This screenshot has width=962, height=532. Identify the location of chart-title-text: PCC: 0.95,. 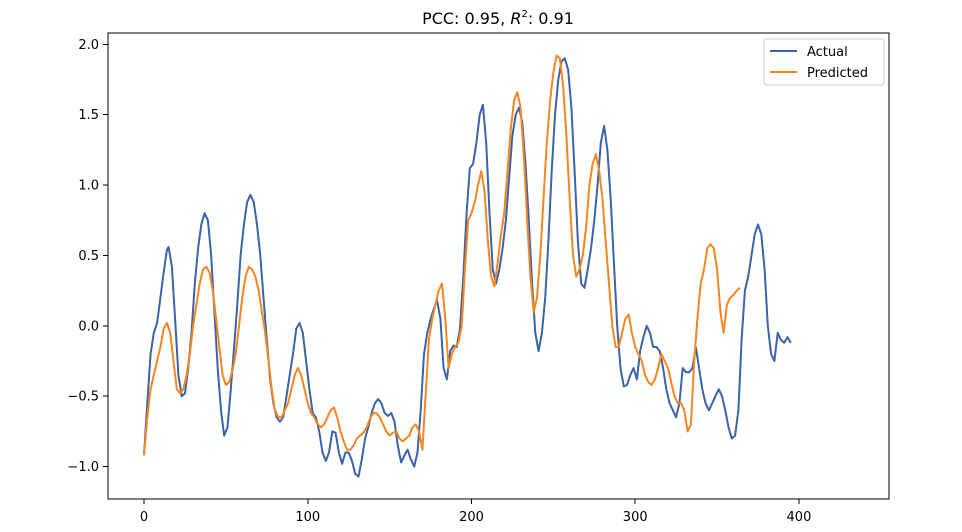
(466, 18).